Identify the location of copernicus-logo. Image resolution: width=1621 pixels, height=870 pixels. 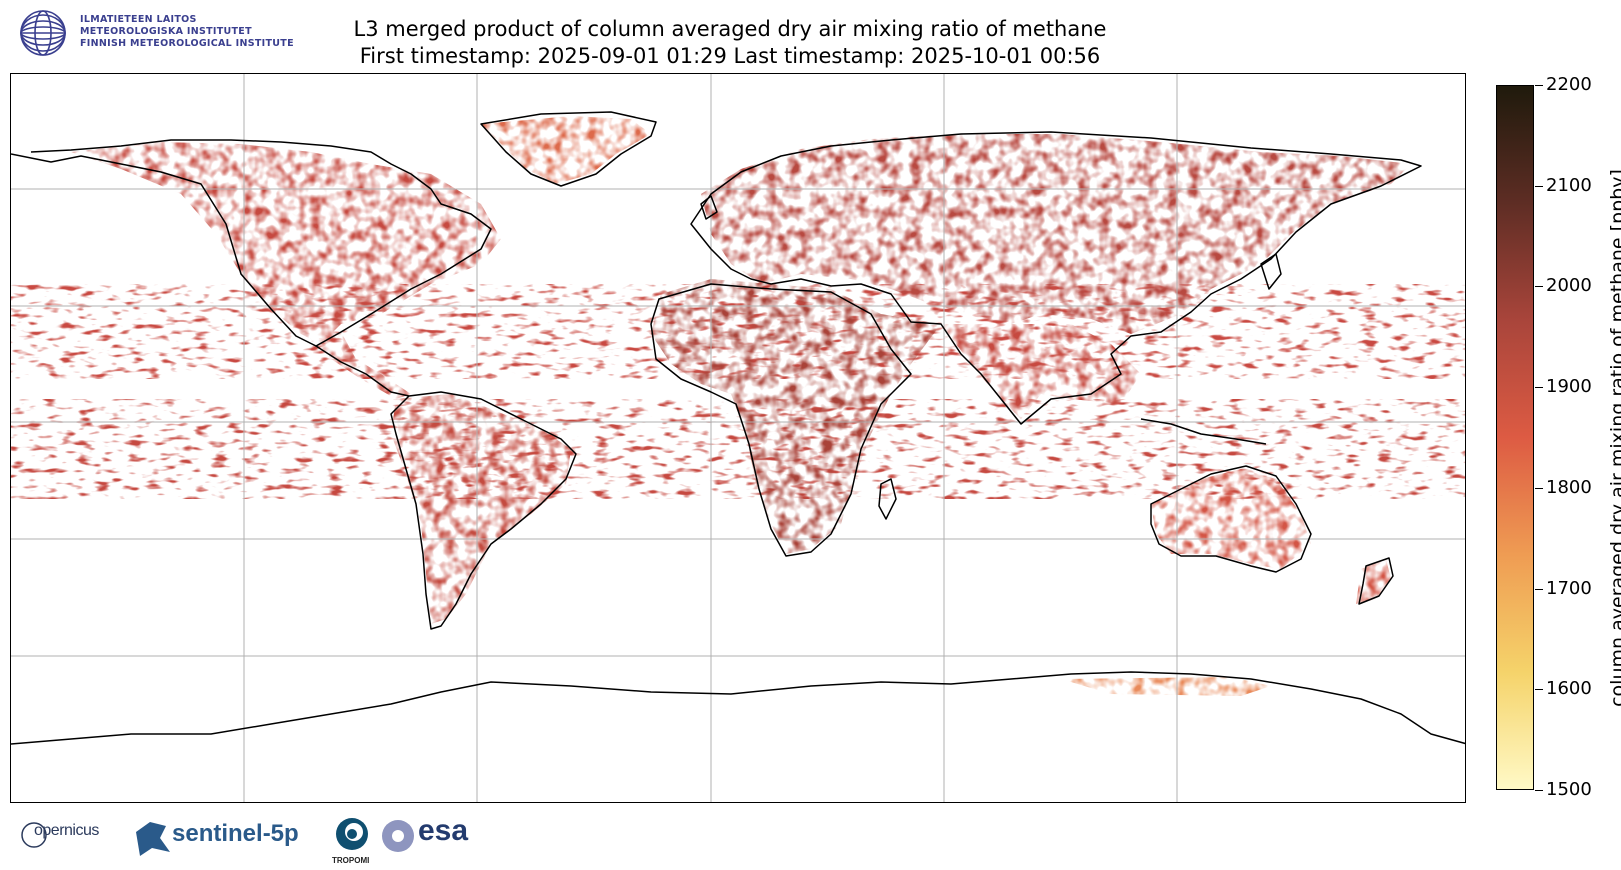
(34, 835).